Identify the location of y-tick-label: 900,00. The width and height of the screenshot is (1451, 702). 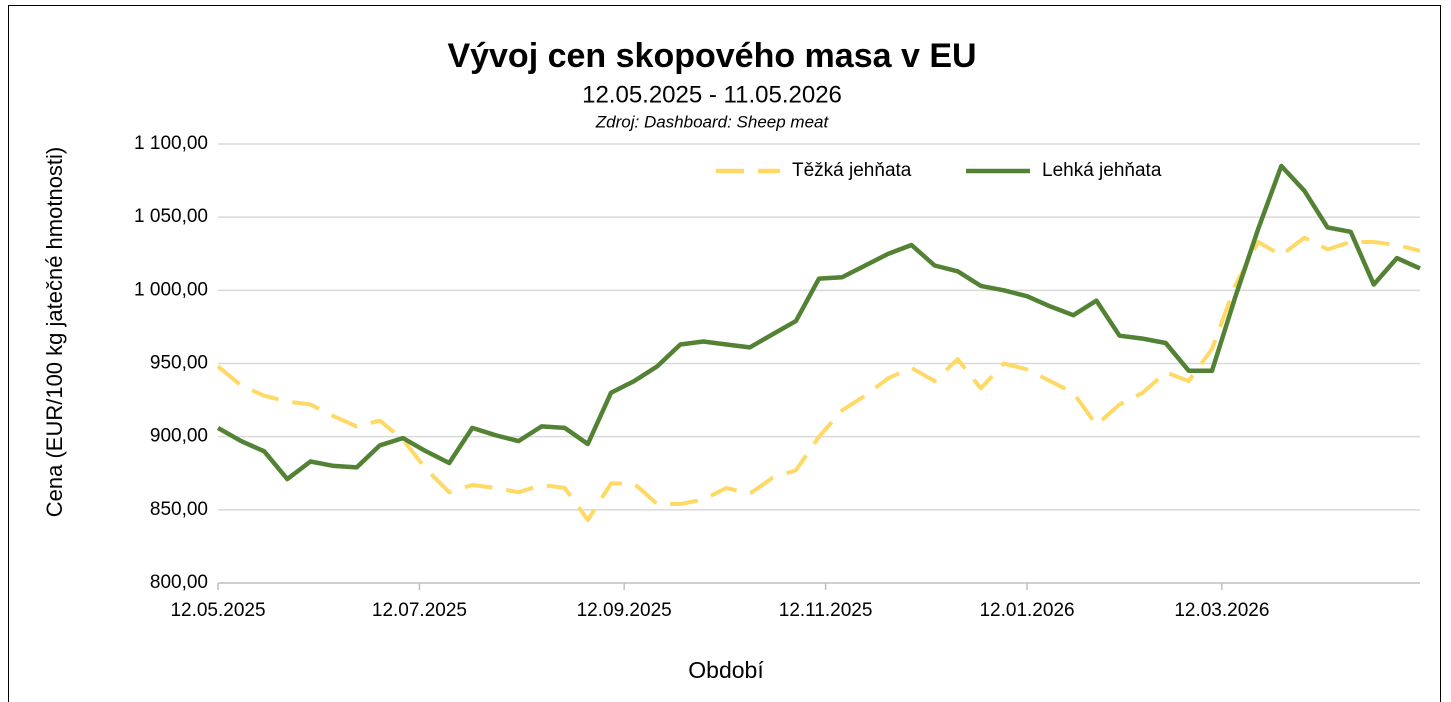
(179, 436).